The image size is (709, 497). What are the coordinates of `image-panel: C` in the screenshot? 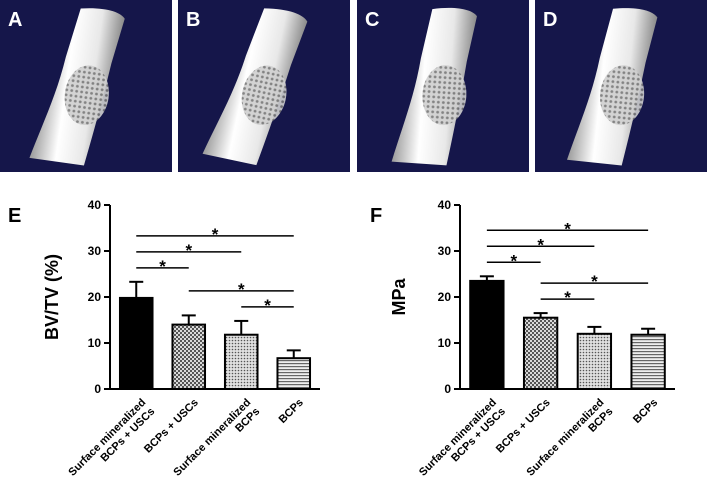 It's located at (443, 86).